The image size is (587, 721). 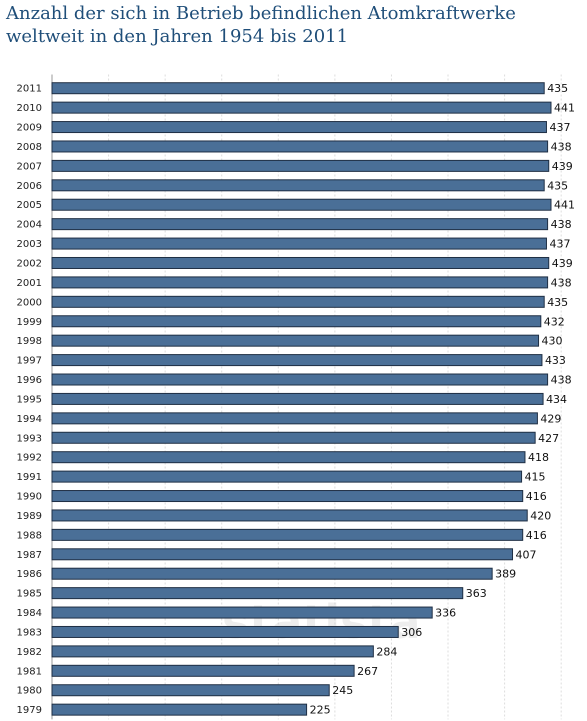 What do you see at coordinates (548, 438) in the screenshot?
I see `data-label: 427` at bounding box center [548, 438].